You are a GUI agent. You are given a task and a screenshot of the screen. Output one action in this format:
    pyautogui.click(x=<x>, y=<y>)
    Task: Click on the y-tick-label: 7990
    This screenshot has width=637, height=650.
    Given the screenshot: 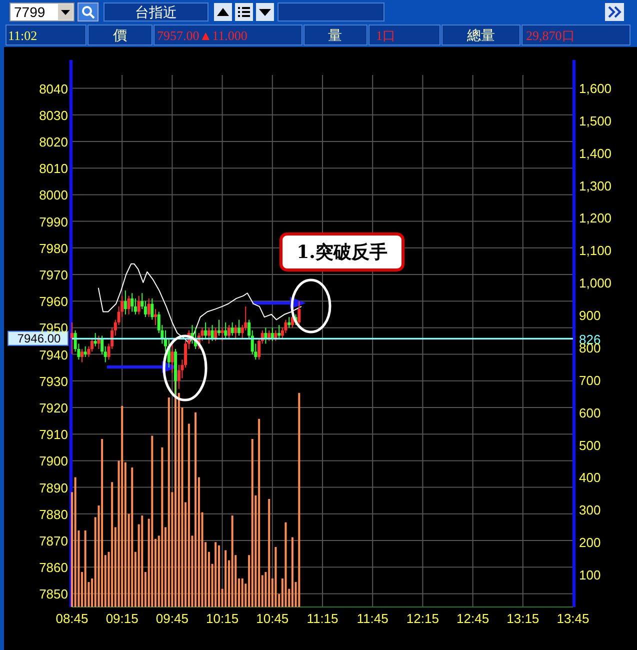 What is the action you would take?
    pyautogui.click(x=53, y=222)
    